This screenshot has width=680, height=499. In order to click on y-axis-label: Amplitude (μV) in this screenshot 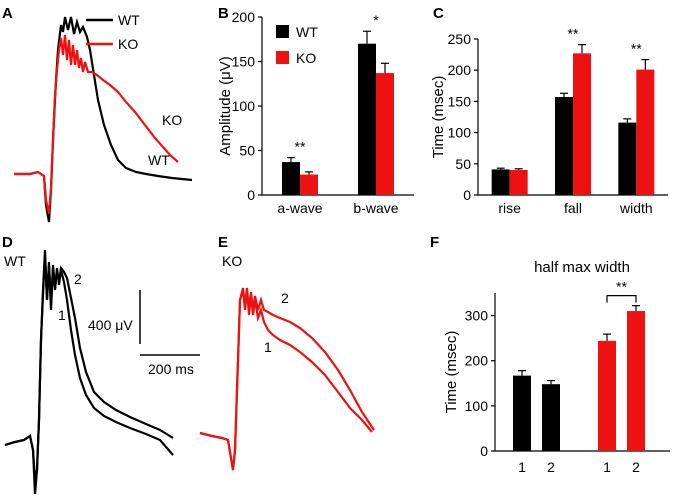, I will do `click(225, 106)`.